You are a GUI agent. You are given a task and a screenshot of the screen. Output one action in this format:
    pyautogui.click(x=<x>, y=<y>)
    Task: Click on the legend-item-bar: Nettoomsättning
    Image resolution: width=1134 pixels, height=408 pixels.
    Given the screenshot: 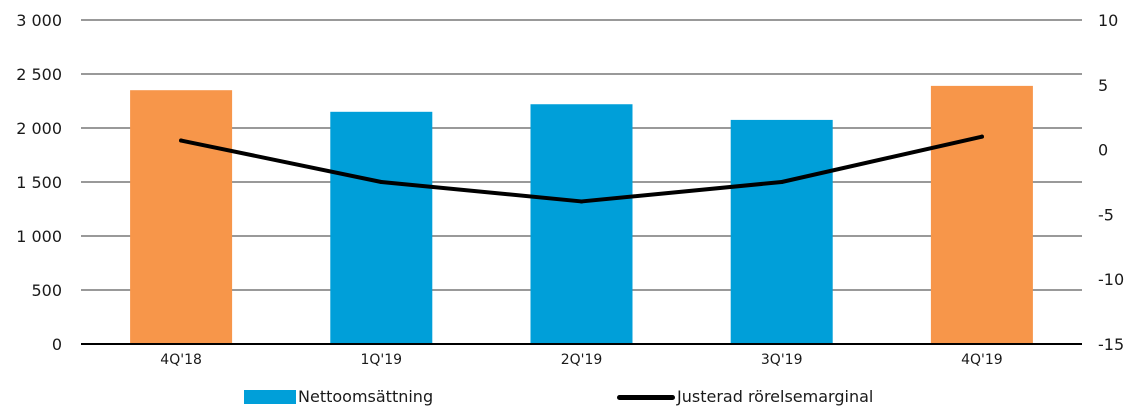 What is the action you would take?
    pyautogui.click(x=338, y=397)
    